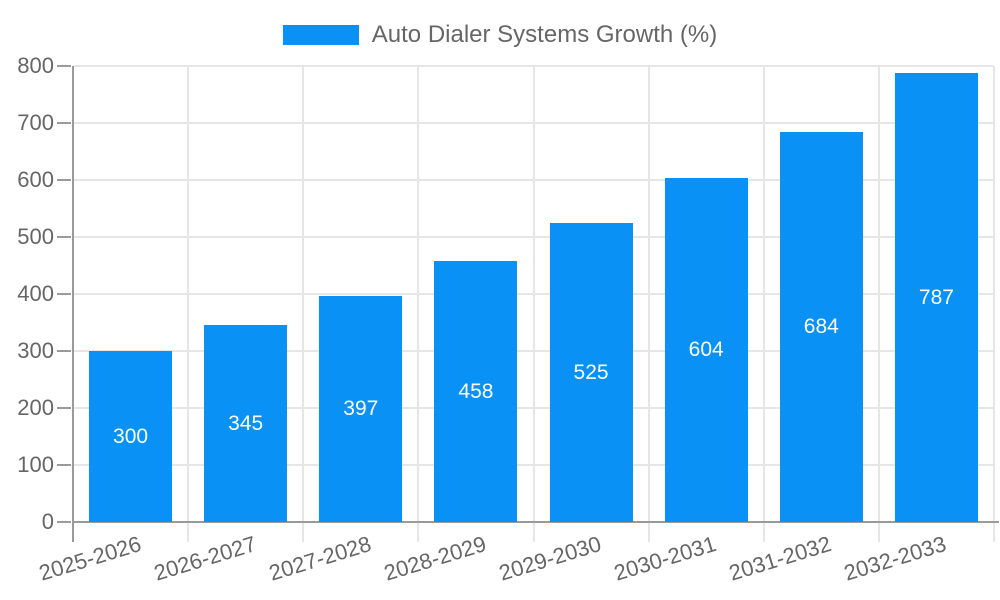 This screenshot has height=600, width=1000. What do you see at coordinates (320, 35) in the screenshot?
I see `legend-color-swatch` at bounding box center [320, 35].